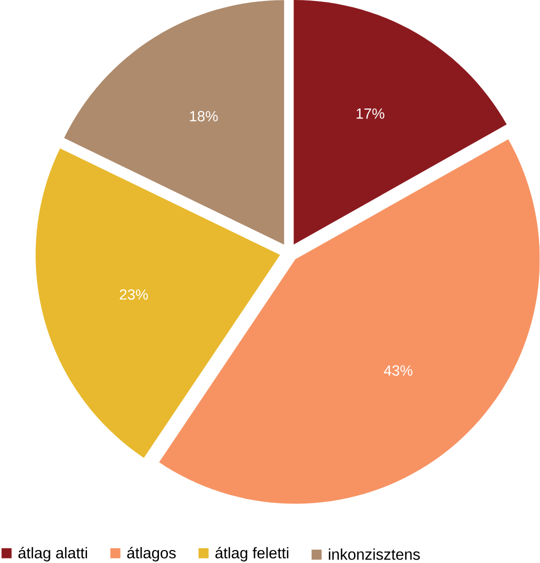  What do you see at coordinates (398, 370) in the screenshot?
I see `data-label: 43%` at bounding box center [398, 370].